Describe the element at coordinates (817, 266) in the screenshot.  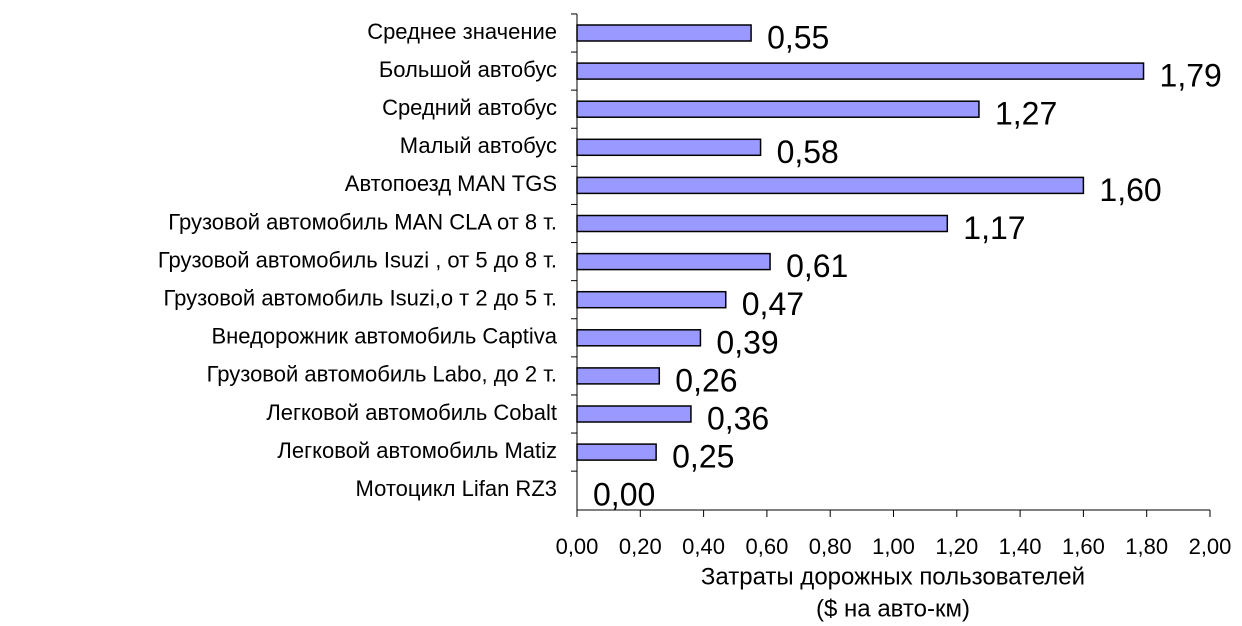
I see `value-label: 0,61` at that location.